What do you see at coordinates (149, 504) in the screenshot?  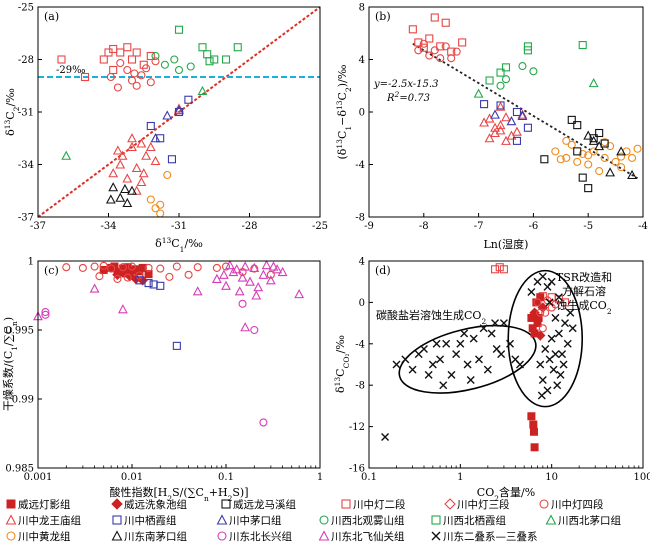 I see `legend-item-wyxx: 威远洗象池组` at bounding box center [149, 504].